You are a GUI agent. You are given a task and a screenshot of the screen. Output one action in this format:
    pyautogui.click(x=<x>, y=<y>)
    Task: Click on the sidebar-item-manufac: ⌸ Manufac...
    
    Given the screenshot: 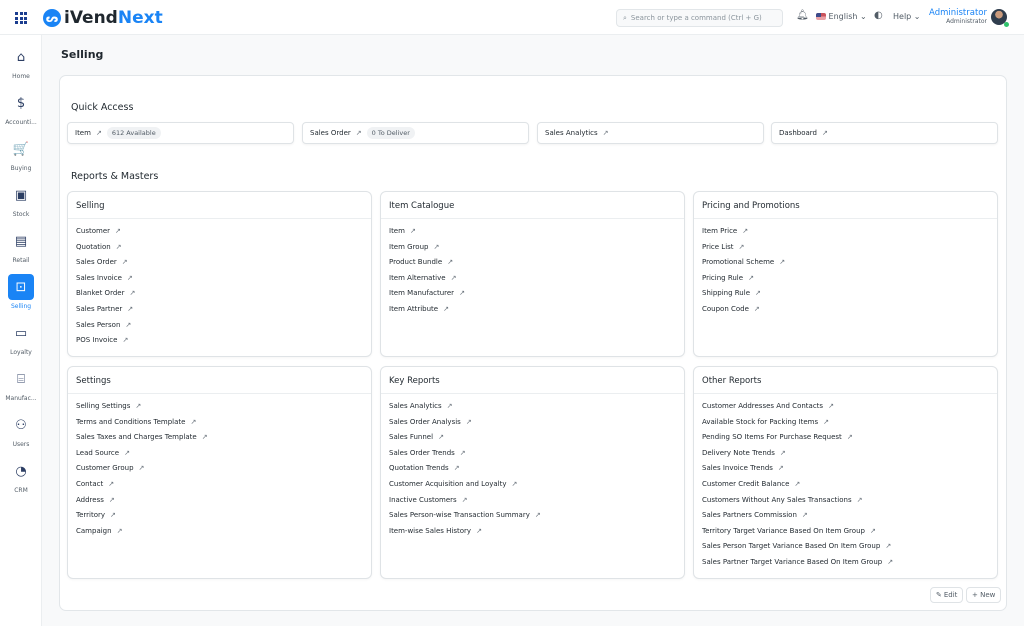 What is the action you would take?
    pyautogui.click(x=21, y=384)
    